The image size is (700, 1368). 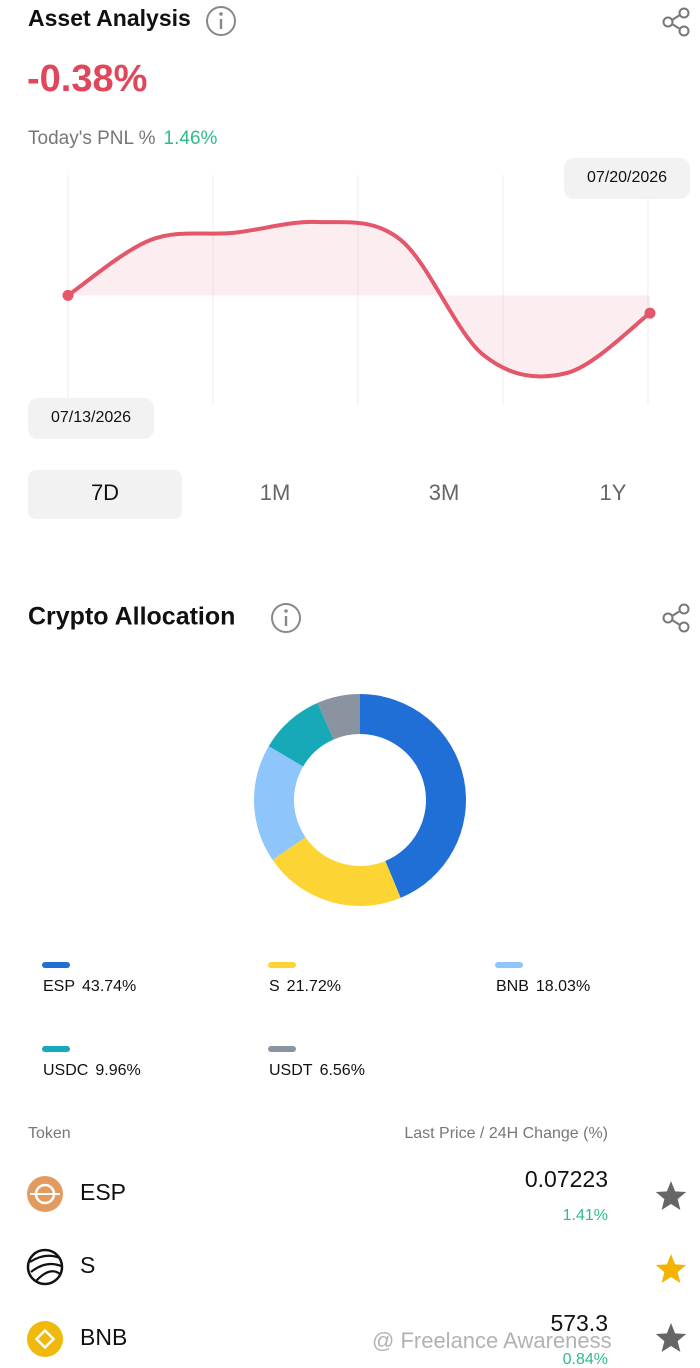 What do you see at coordinates (291, 1070) in the screenshot?
I see `legend-name: USDT` at bounding box center [291, 1070].